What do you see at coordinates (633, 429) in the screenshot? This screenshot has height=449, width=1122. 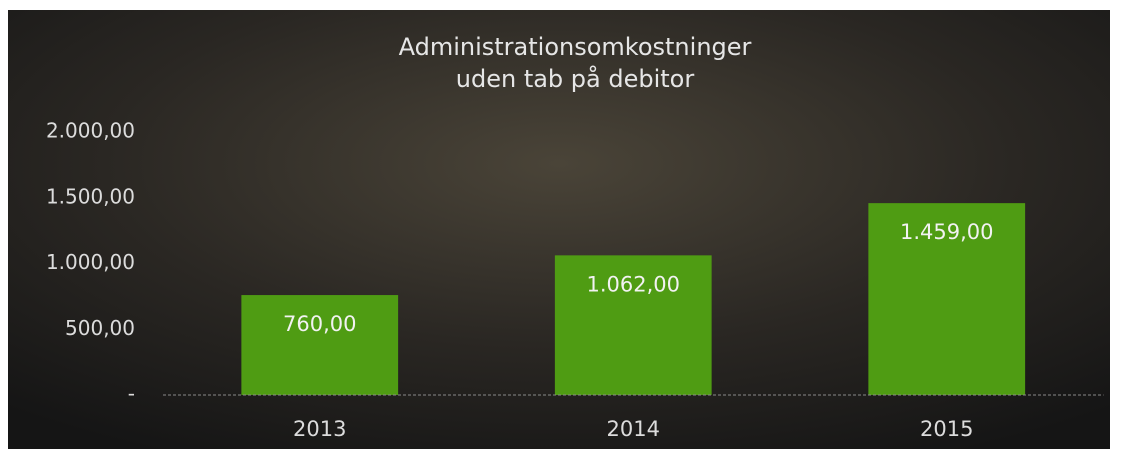 I see `x-tick-label: 2014` at bounding box center [633, 429].